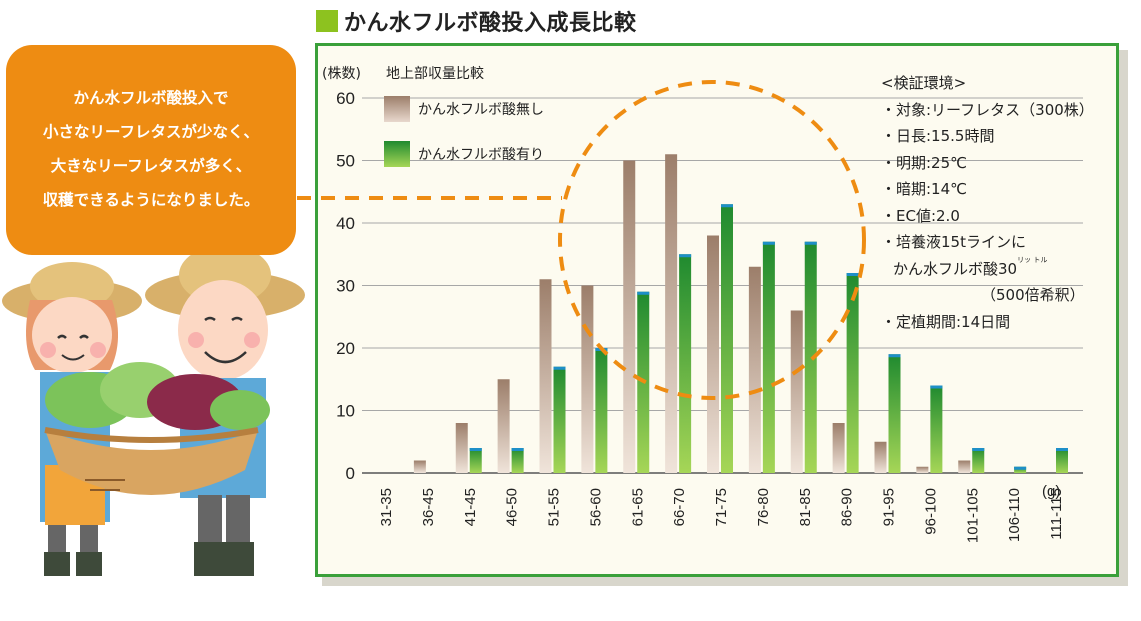  What do you see at coordinates (889, 507) in the screenshot?
I see `x-tick-label: 91-95` at bounding box center [889, 507].